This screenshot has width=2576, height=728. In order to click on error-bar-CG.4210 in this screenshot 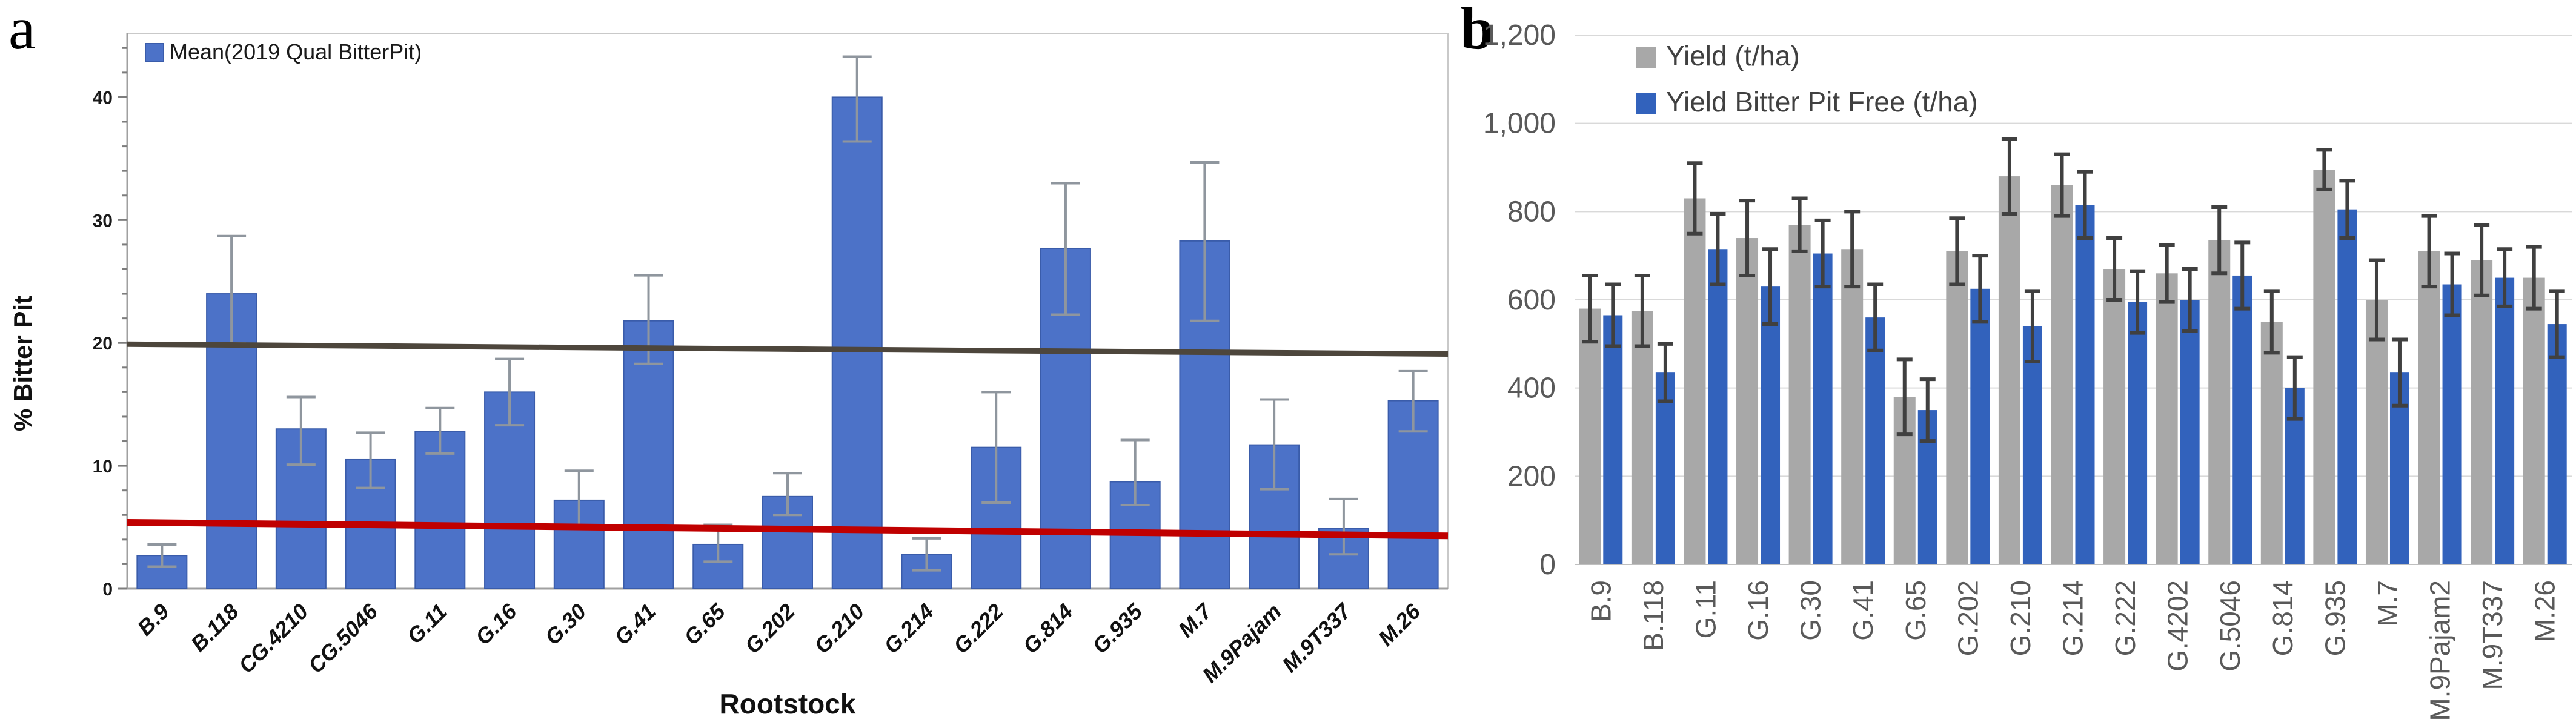, I will do `click(301, 430)`.